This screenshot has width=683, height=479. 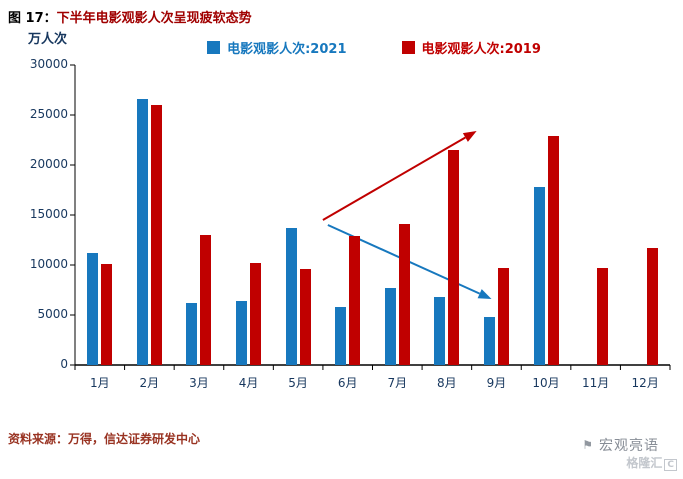 I want to click on bar-series0-10月, so click(x=539, y=276).